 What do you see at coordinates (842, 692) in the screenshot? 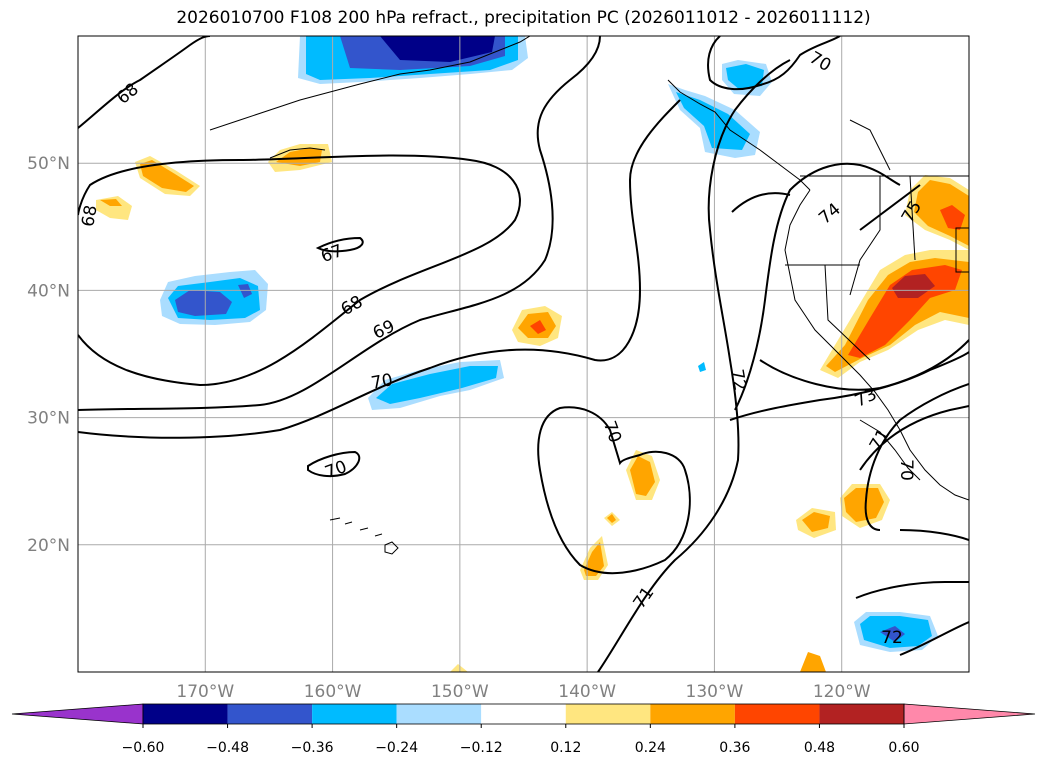
I see `lon-tick-label: 120°W` at bounding box center [842, 692].